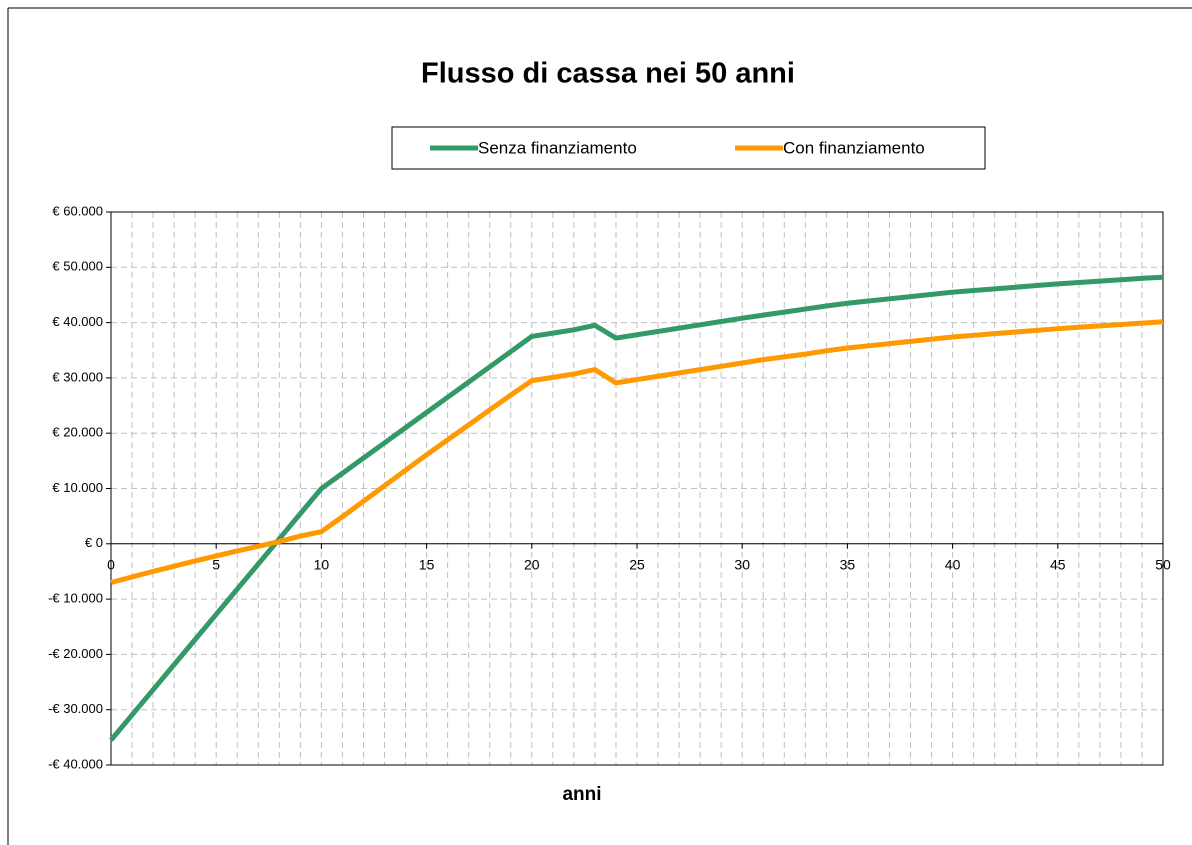 This screenshot has height=845, width=1192. What do you see at coordinates (854, 147) in the screenshot?
I see `legend-label: Con finanziamento` at bounding box center [854, 147].